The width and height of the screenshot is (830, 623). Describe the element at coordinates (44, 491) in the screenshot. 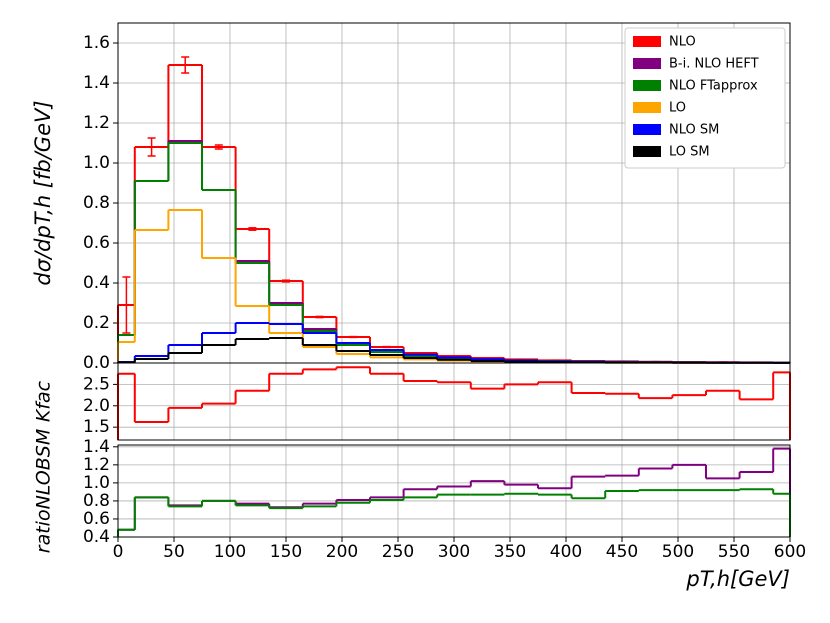

I see `y-axis-label: ratioNLOBSM` at that location.